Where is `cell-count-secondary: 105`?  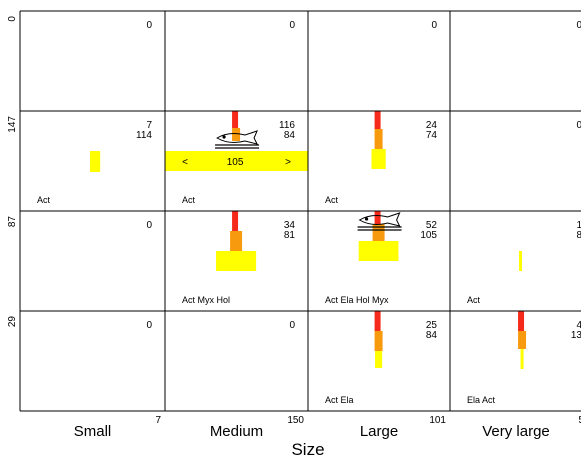
cell-count-secondary: 105 is located at coordinates (428, 235).